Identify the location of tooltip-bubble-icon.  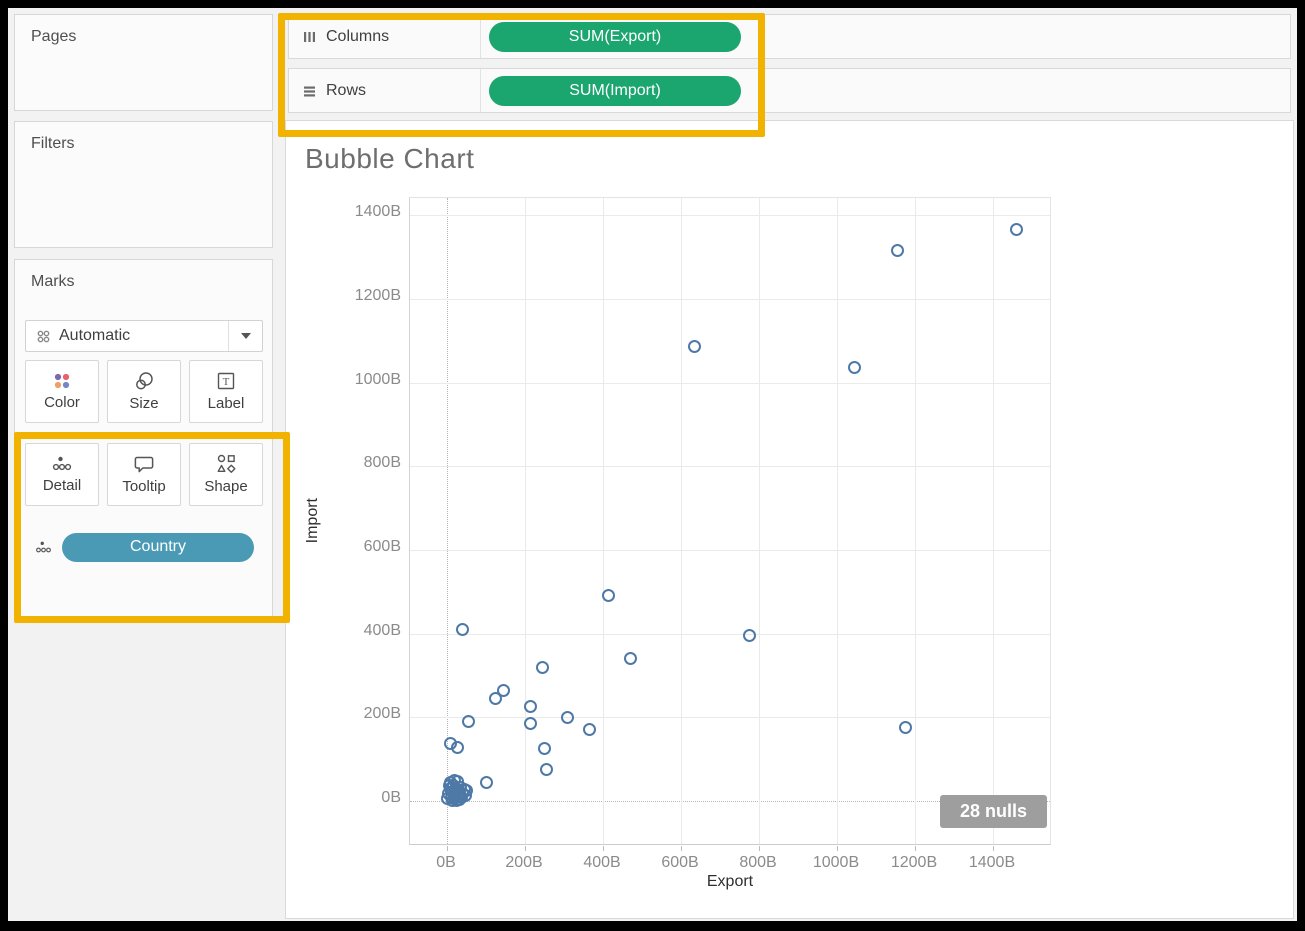
(144, 464).